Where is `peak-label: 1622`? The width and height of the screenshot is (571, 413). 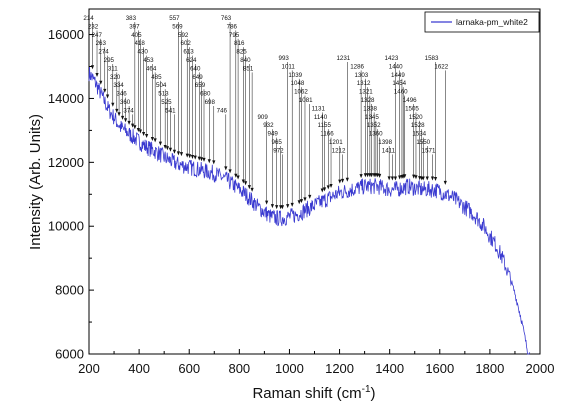
peak-label: 1622 is located at coordinates (441, 66).